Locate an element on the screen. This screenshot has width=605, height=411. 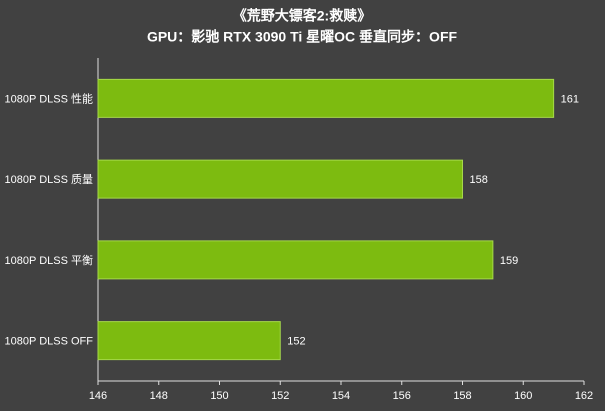
x-tick-label: 156 is located at coordinates (402, 396).